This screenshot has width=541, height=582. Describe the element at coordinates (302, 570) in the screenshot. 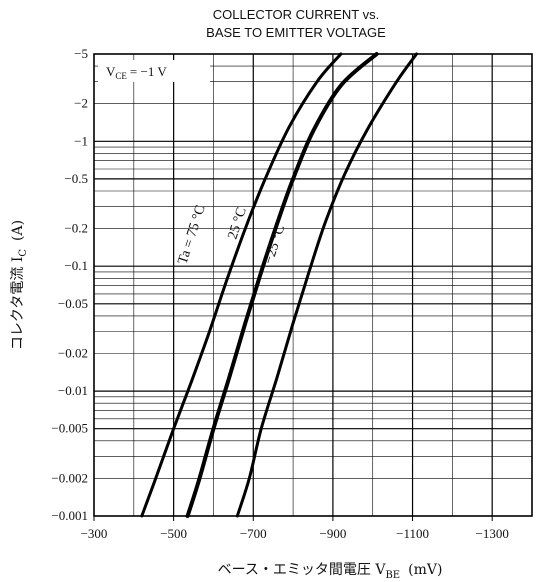

I see `x-axis-label-text: ベース・エミッタ間電圧 V` at that location.